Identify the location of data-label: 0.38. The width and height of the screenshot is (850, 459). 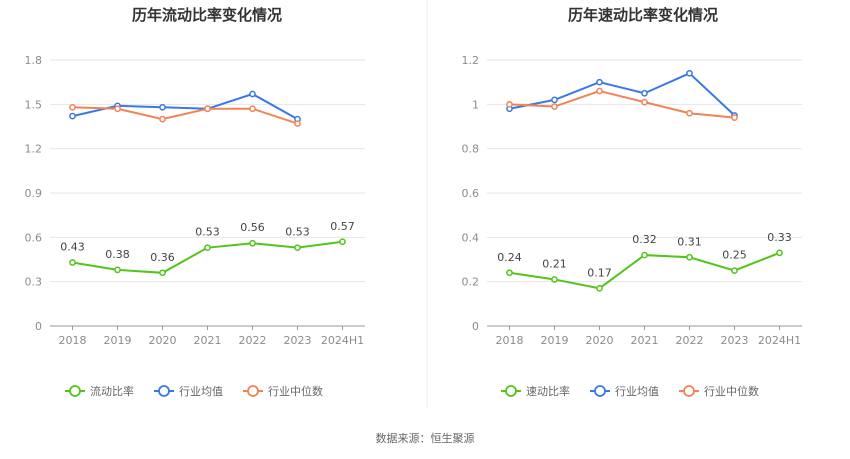
(117, 254).